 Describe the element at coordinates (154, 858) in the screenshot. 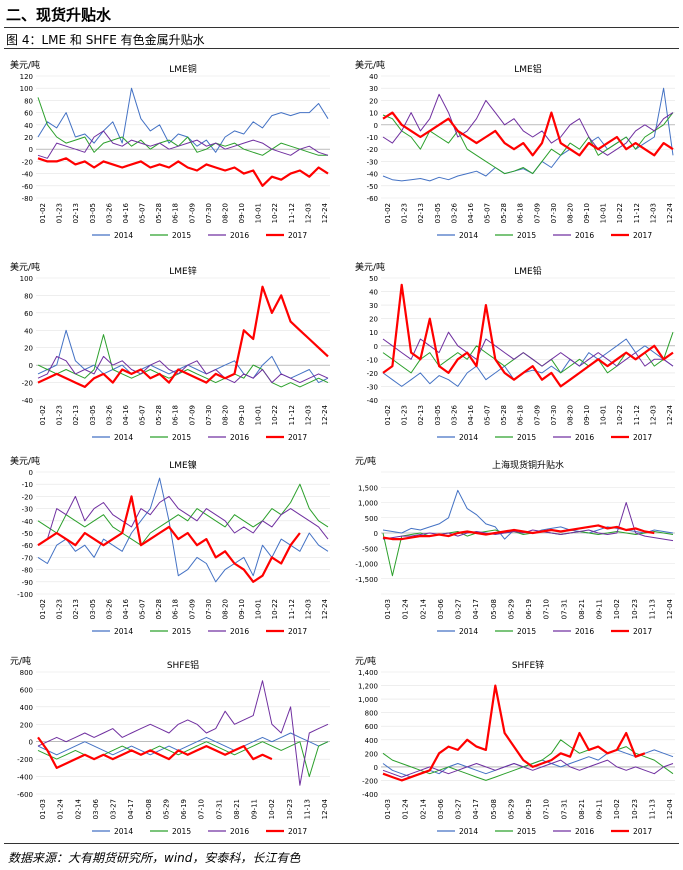

I see `source-note: 数据来源：大有期货研究所，wind，安泰科，长江有色` at that location.